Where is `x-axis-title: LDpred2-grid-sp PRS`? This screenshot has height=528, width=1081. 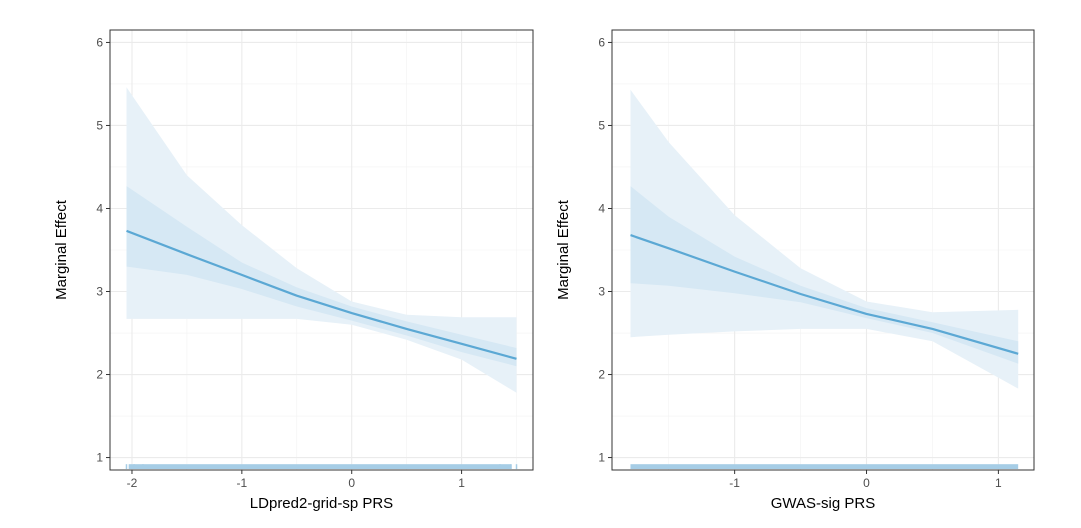 x-axis-title: LDpred2-grid-sp PRS is located at coordinates (321, 503).